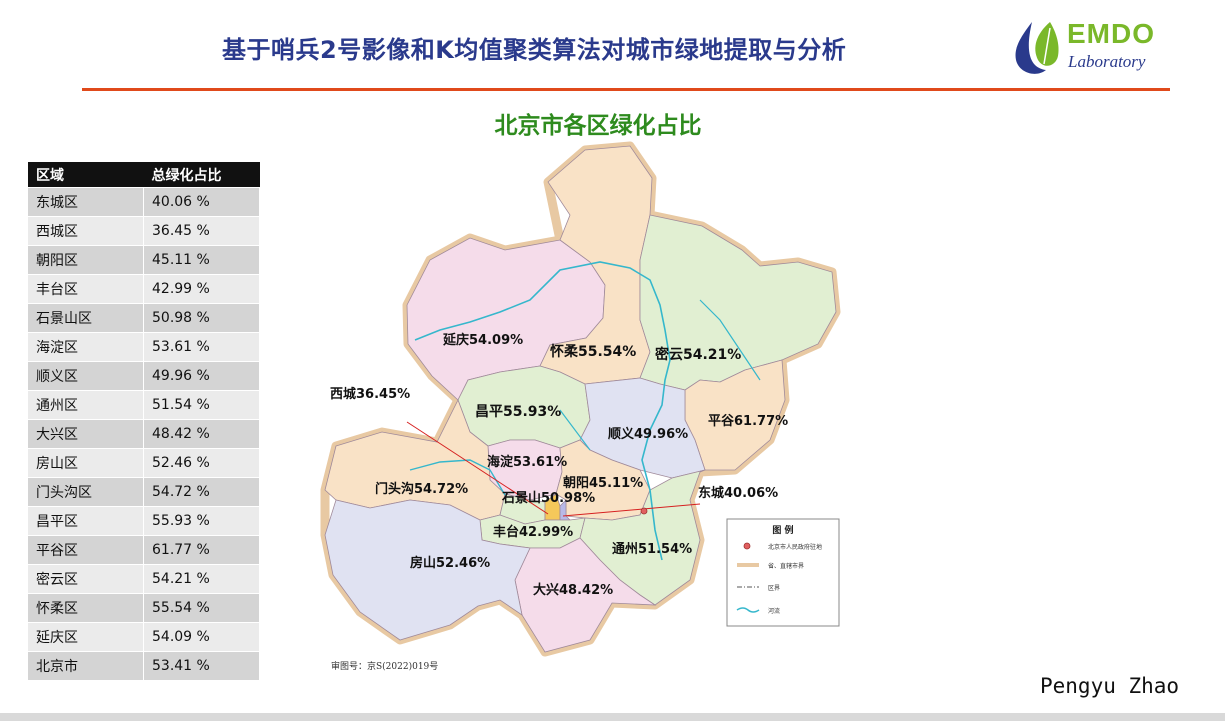 Image resolution: width=1225 pixels, height=721 pixels. I want to click on logo-subtext: Laboratory, so click(1107, 61).